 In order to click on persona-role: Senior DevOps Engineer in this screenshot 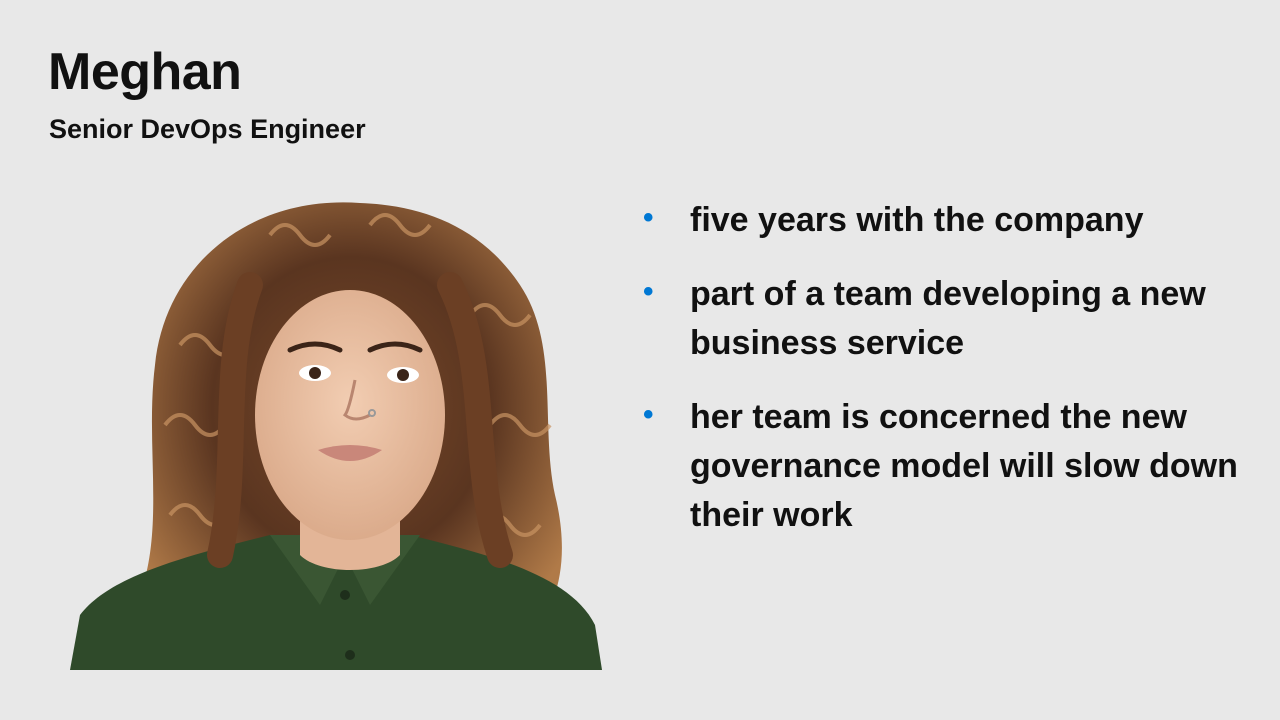, I will do `click(207, 129)`.